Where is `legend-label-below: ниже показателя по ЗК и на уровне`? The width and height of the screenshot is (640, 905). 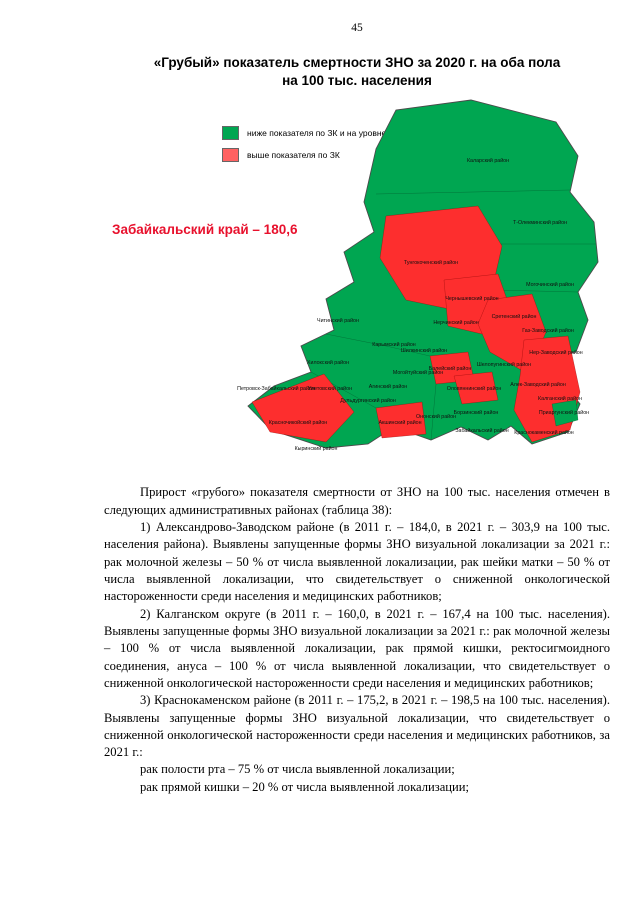 legend-label-below: ниже показателя по ЗК и на уровне is located at coordinates (317, 133).